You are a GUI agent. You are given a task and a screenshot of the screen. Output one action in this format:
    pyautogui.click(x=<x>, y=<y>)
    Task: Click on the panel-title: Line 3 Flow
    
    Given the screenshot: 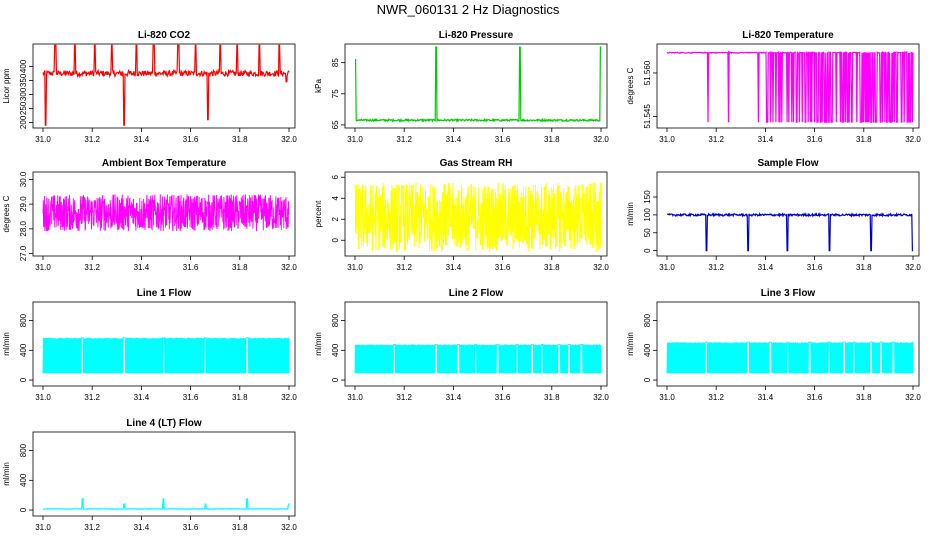 What is the action you would take?
    pyautogui.click(x=788, y=293)
    